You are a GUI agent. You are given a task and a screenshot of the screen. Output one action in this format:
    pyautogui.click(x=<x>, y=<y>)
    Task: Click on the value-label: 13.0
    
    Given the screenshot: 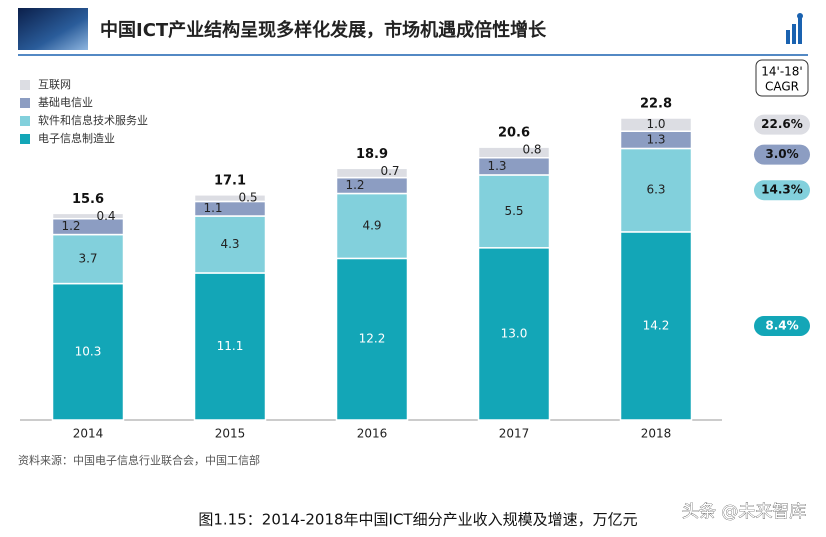 What is the action you would take?
    pyautogui.click(x=514, y=333)
    